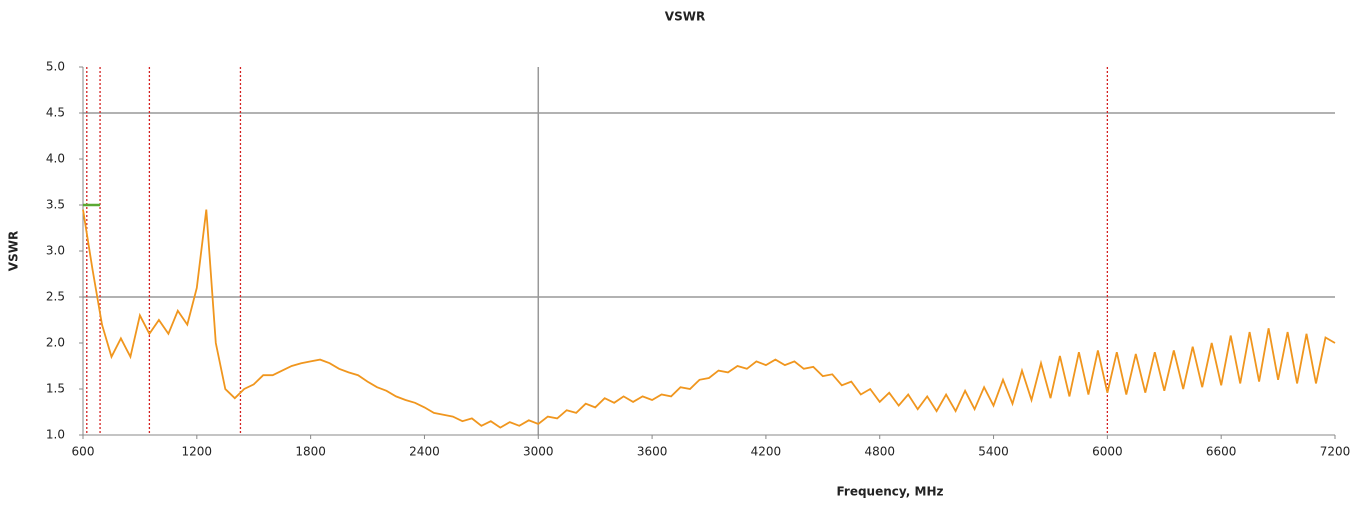 The image size is (1371, 506). I want to click on y-tick-label: 4.0, so click(55, 159).